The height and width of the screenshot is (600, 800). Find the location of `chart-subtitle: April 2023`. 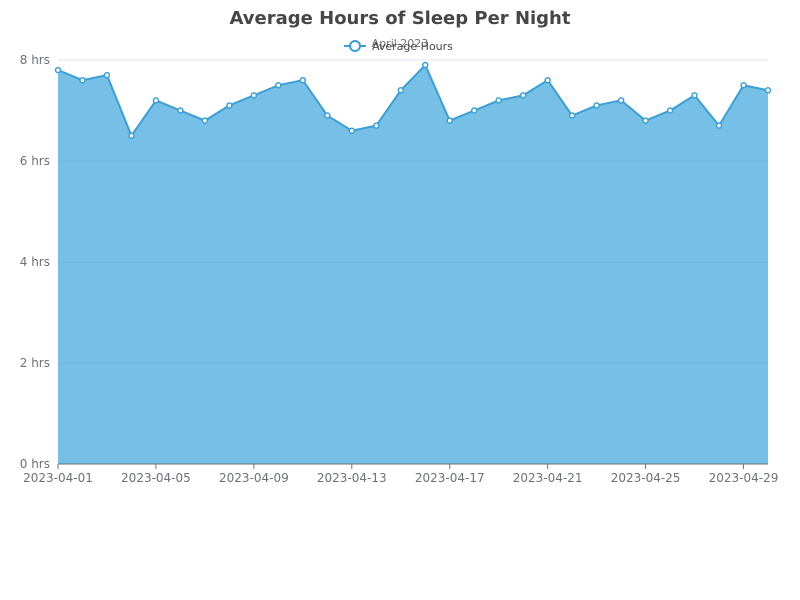

chart-subtitle: April 2023 is located at coordinates (400, 43).